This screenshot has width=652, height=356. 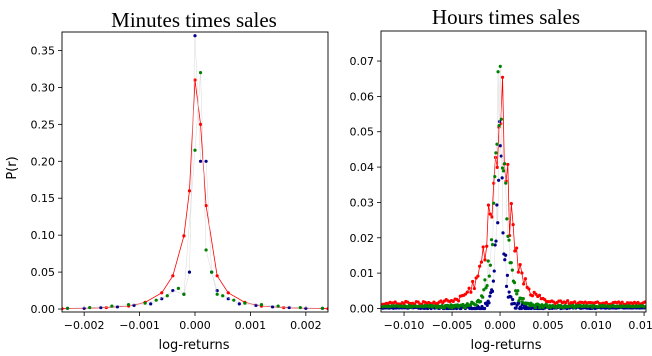 What do you see at coordinates (505, 345) in the screenshot?
I see `hours-chart-x-axis-label: log-returns` at bounding box center [505, 345].